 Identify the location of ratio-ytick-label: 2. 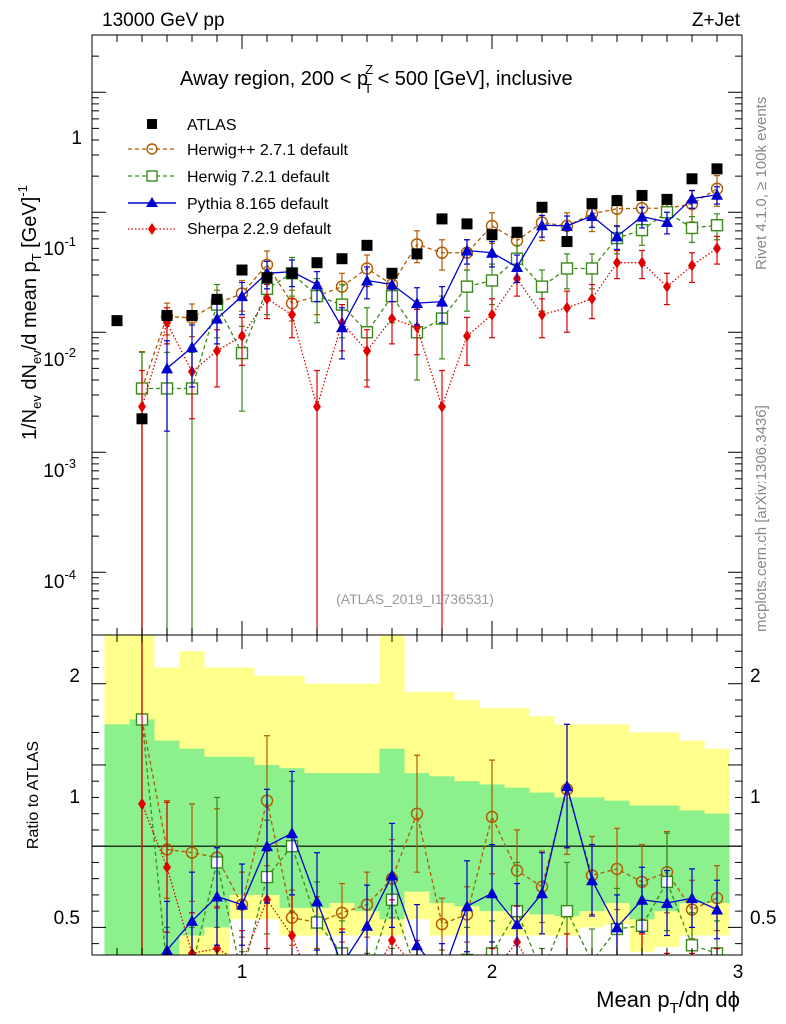
(74, 676).